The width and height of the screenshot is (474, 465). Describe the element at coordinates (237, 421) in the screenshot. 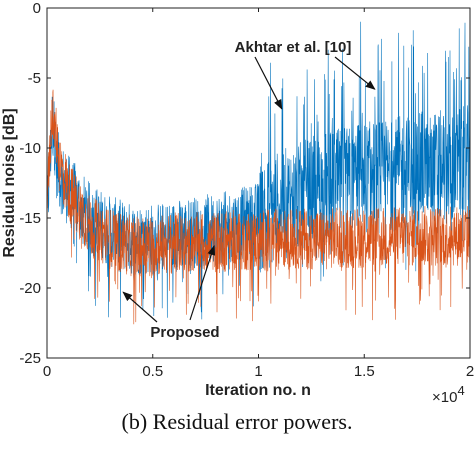

I see `figure-caption: (b) Residual error powers.` at that location.